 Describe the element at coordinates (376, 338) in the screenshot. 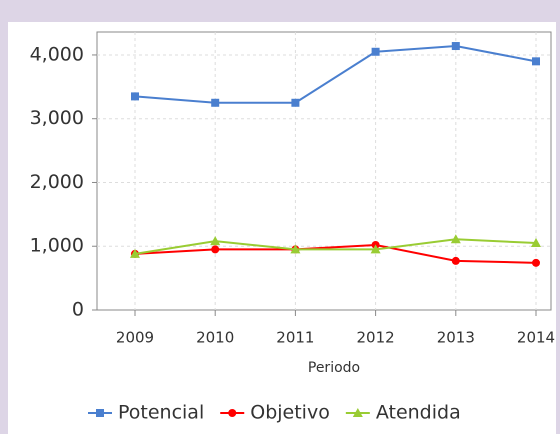

I see `x-tick-label: 2012` at that location.